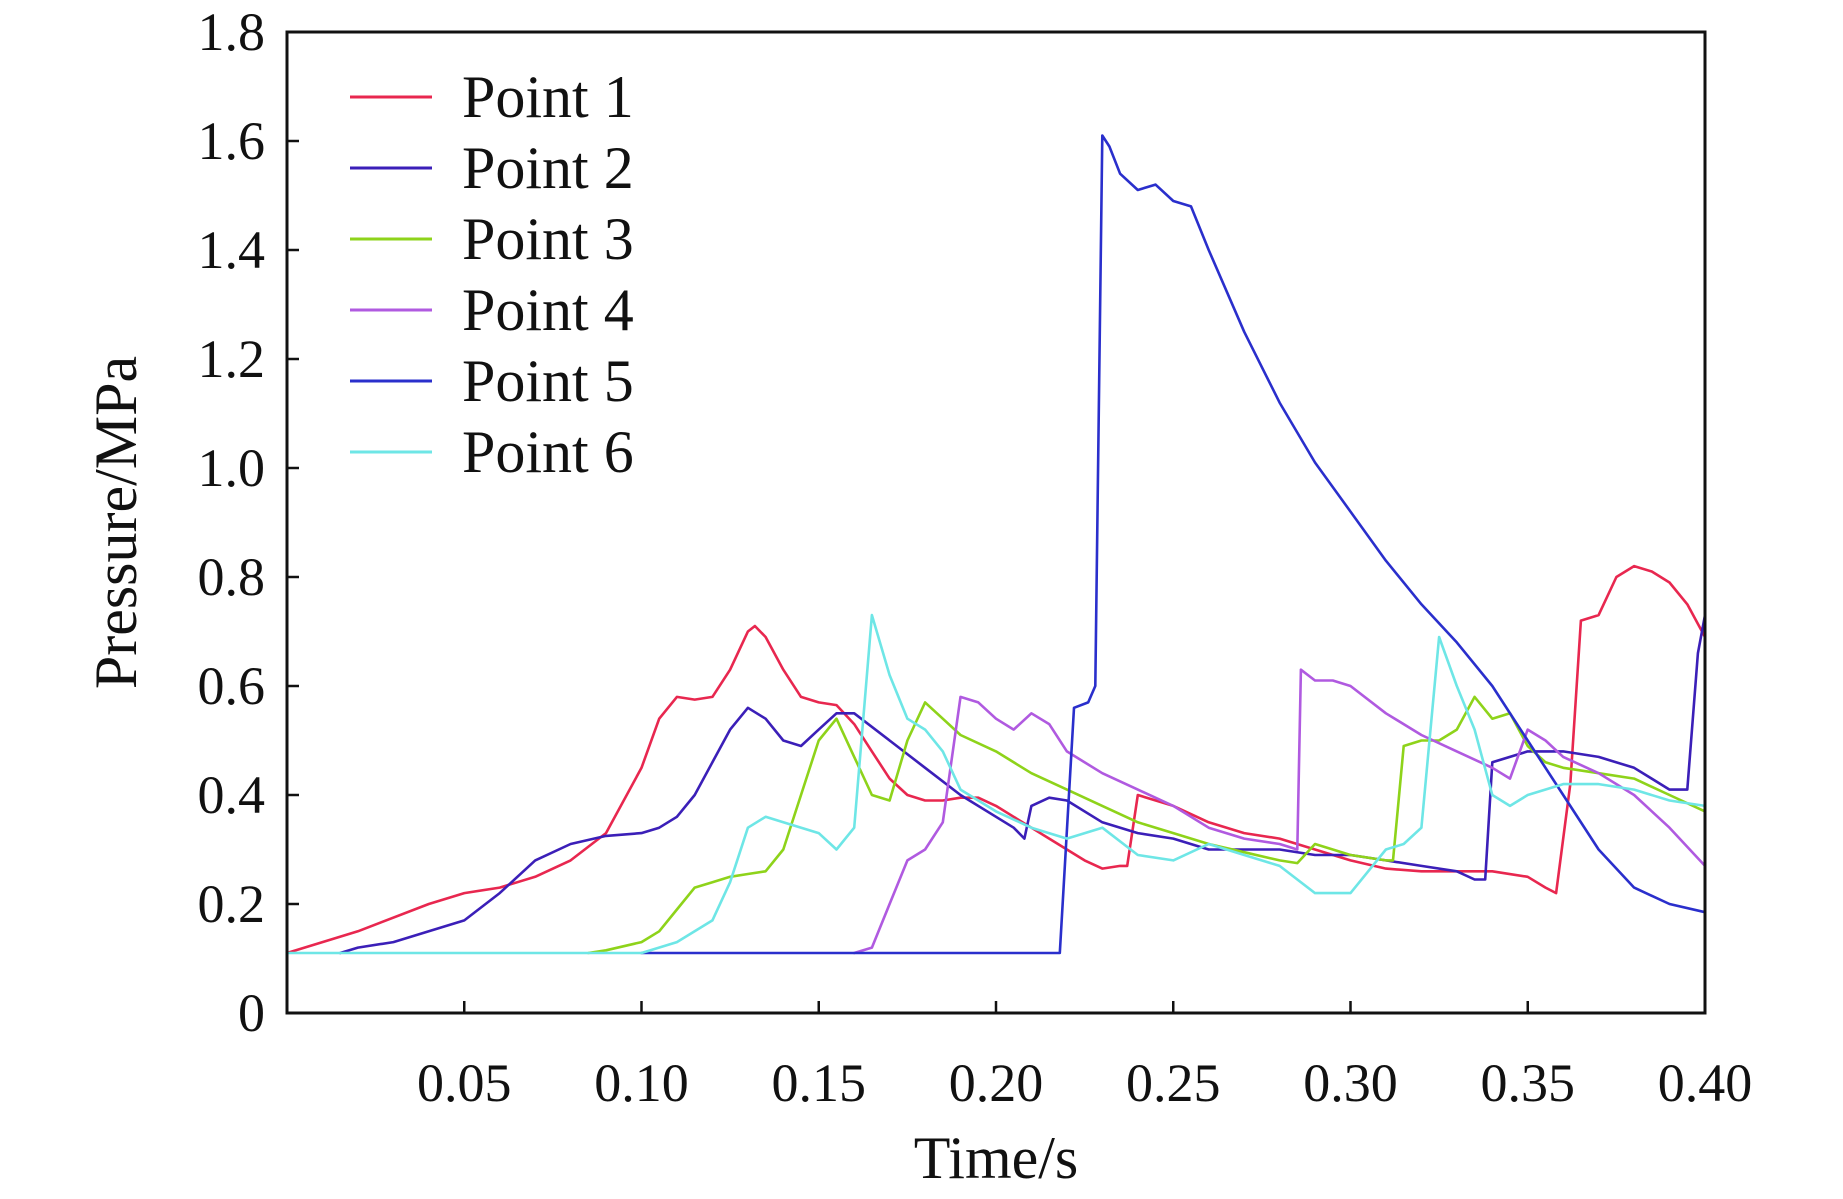 The image size is (1843, 1199). What do you see at coordinates (548, 168) in the screenshot?
I see `legend-label-point-2: Point 2` at bounding box center [548, 168].